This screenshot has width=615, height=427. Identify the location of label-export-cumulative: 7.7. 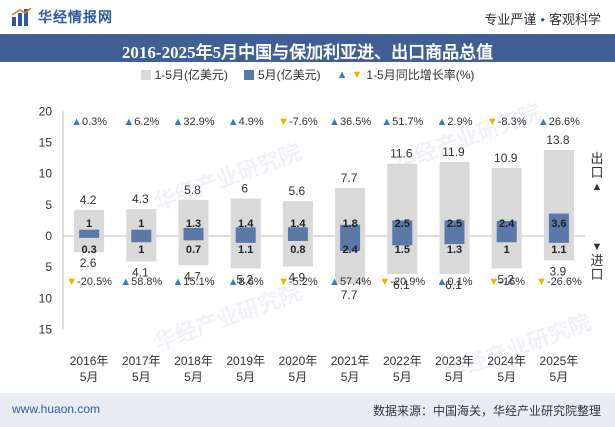
(349, 178).